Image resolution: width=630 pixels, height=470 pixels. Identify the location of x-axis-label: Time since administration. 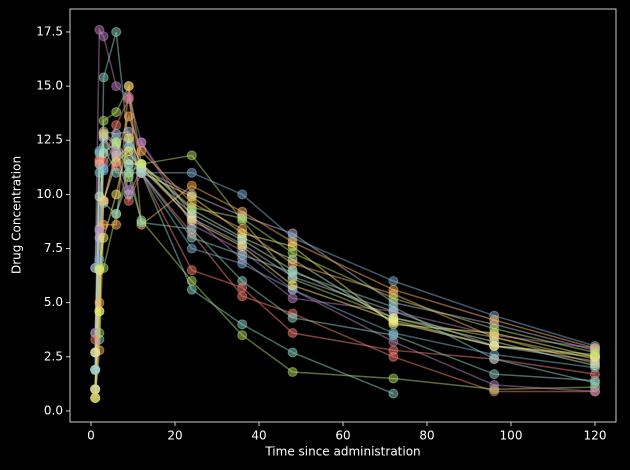
(342, 452).